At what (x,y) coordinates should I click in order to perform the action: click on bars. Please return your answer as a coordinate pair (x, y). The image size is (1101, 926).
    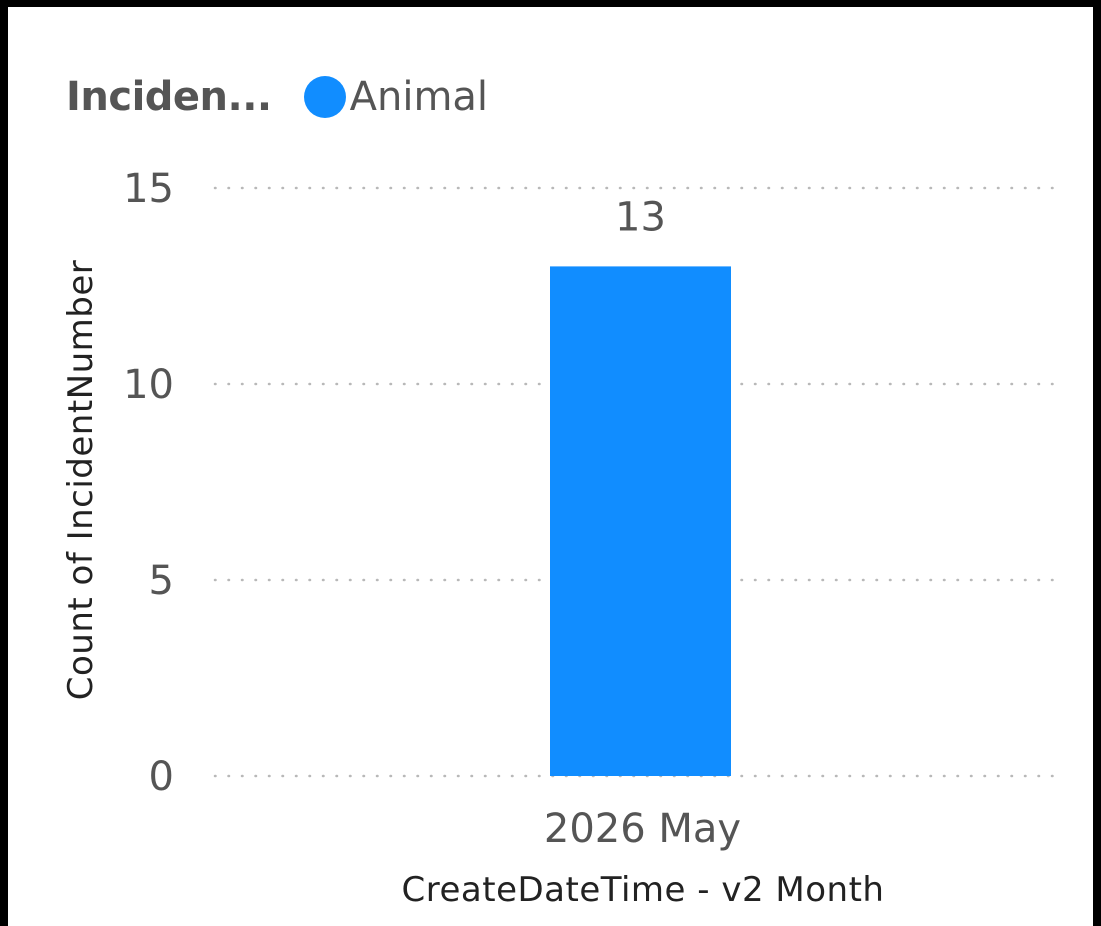
    Looking at the image, I should click on (640, 521).